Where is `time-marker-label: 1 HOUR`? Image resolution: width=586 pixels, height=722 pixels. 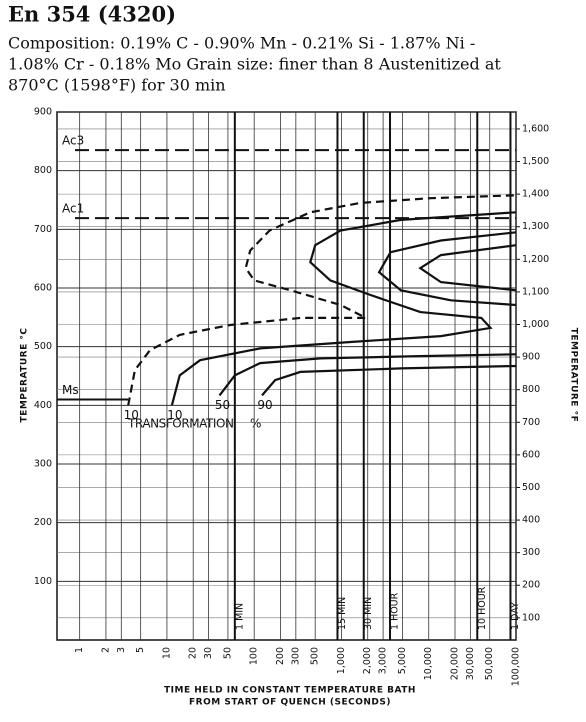
time-marker-label: 1 HOUR is located at coordinates (395, 611).